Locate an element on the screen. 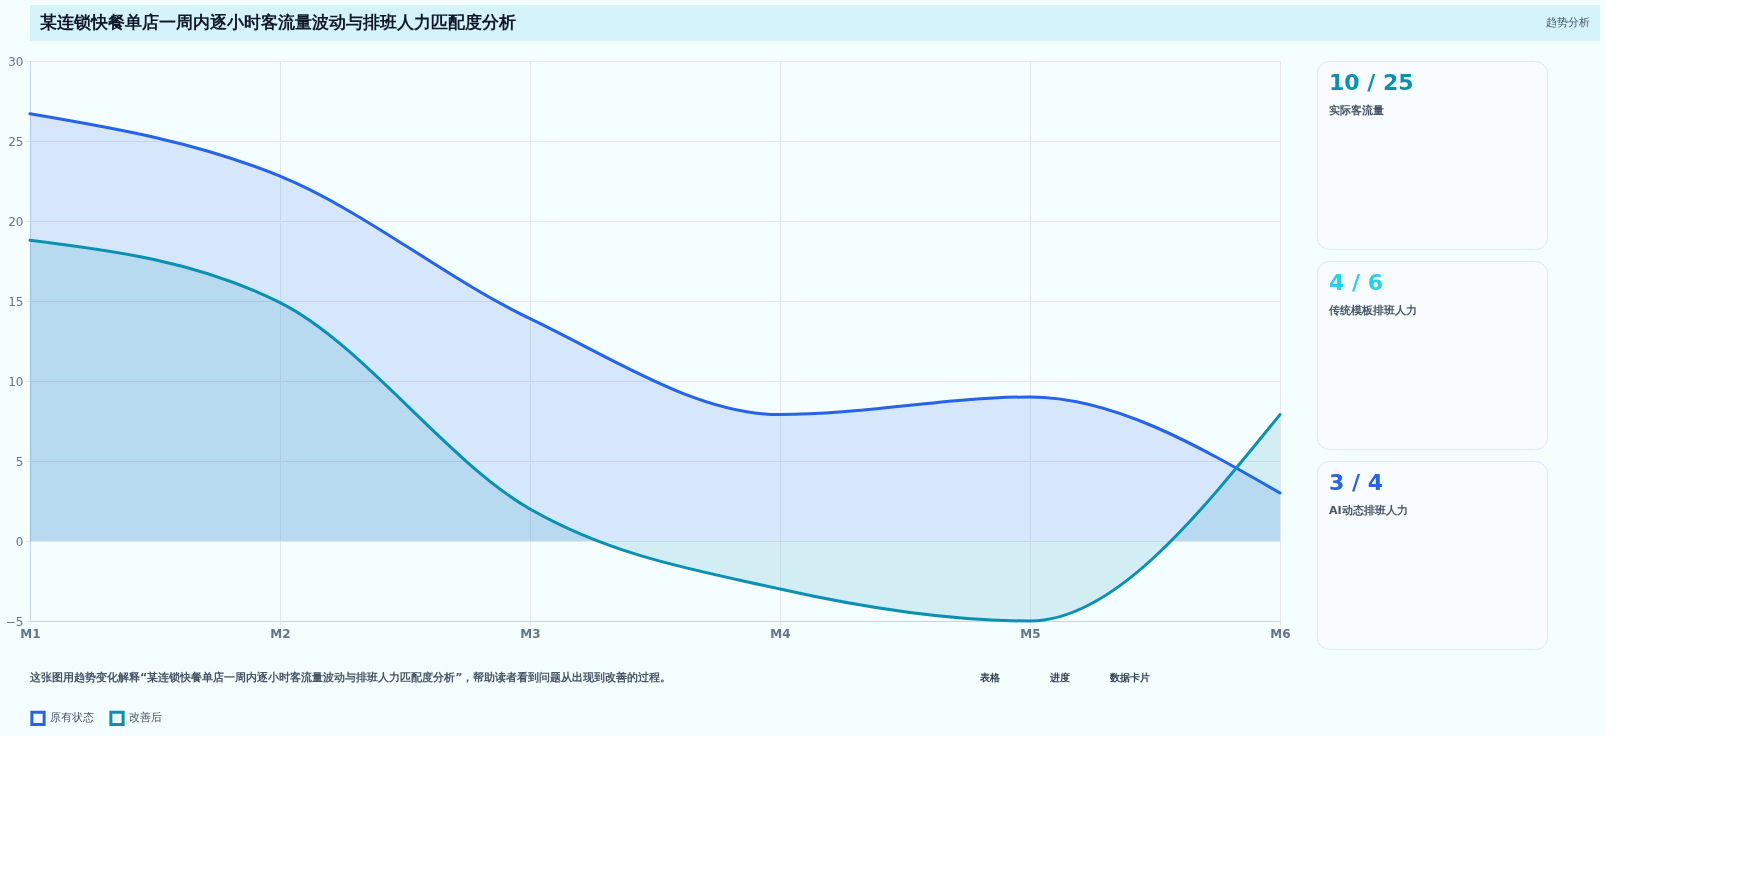 The image size is (1741, 882). x-tick-label: M1 is located at coordinates (30, 633).